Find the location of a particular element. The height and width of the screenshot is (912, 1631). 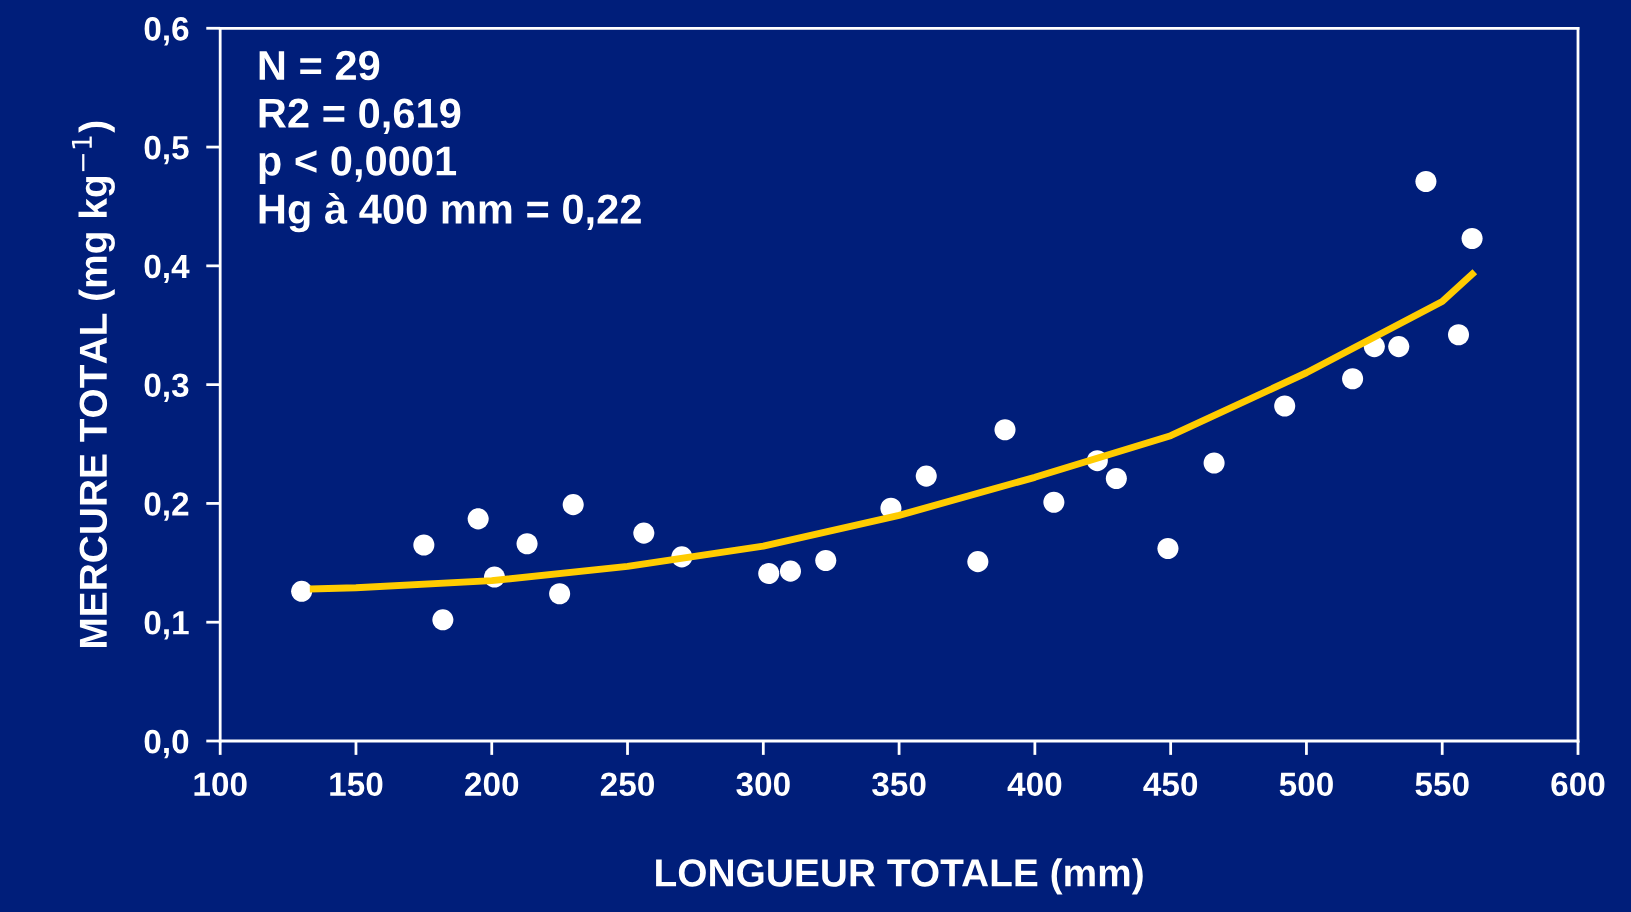

y-axis-title: MERCURE TOTAL (mg kg$^{−1}$) is located at coordinates (93, 384).